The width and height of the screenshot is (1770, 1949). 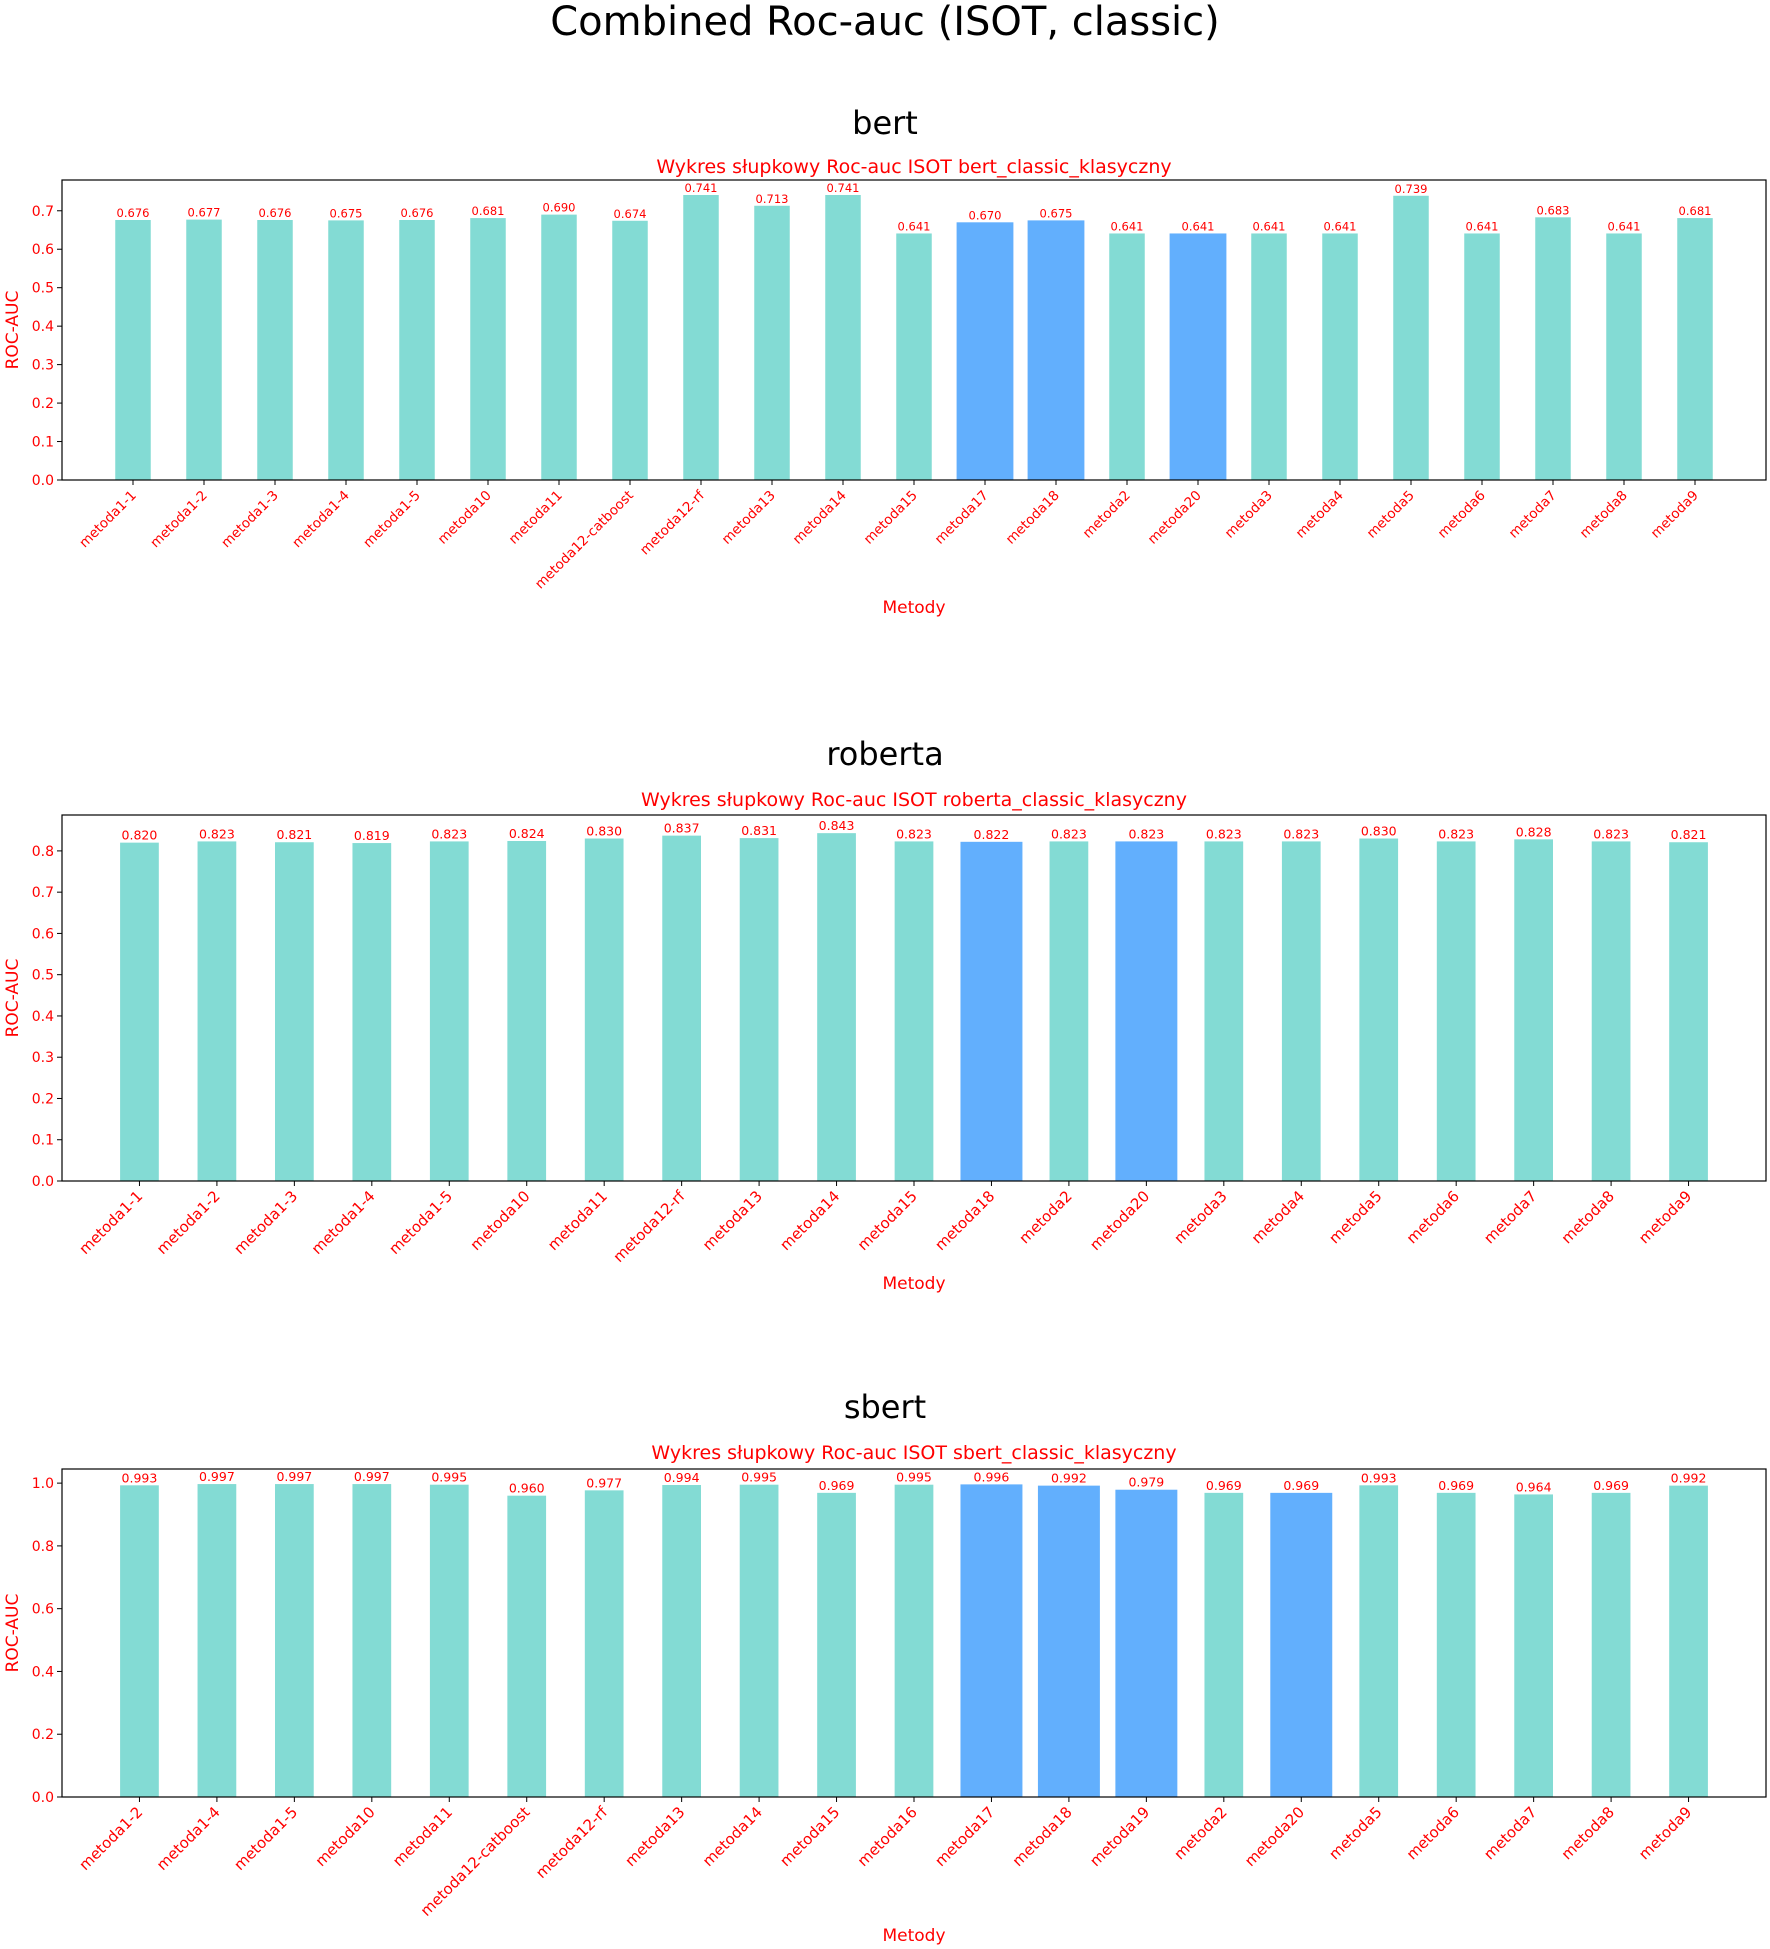 I want to click on bar-metoda17, so click(x=991, y=1640).